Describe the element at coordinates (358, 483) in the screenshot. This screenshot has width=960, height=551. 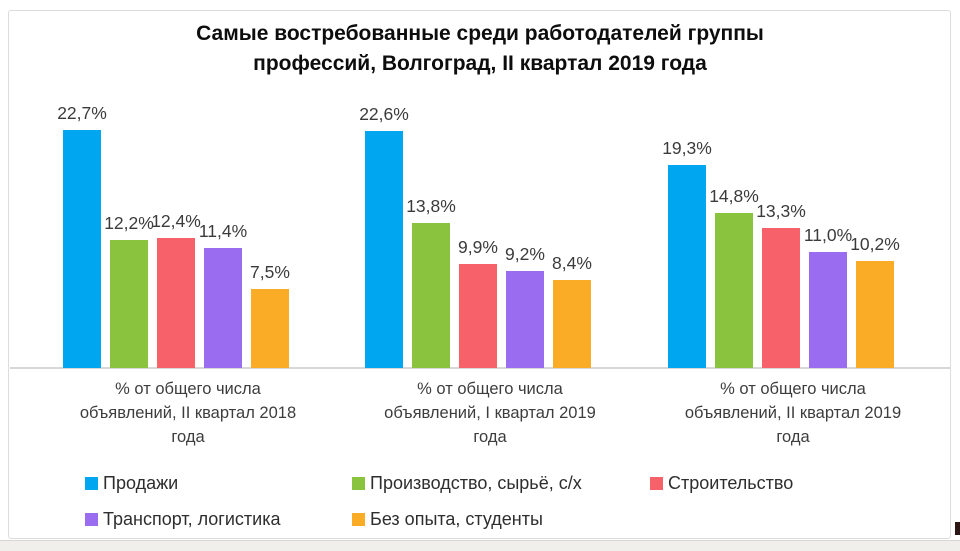
I see `legend-marker-production-raw-agro` at that location.